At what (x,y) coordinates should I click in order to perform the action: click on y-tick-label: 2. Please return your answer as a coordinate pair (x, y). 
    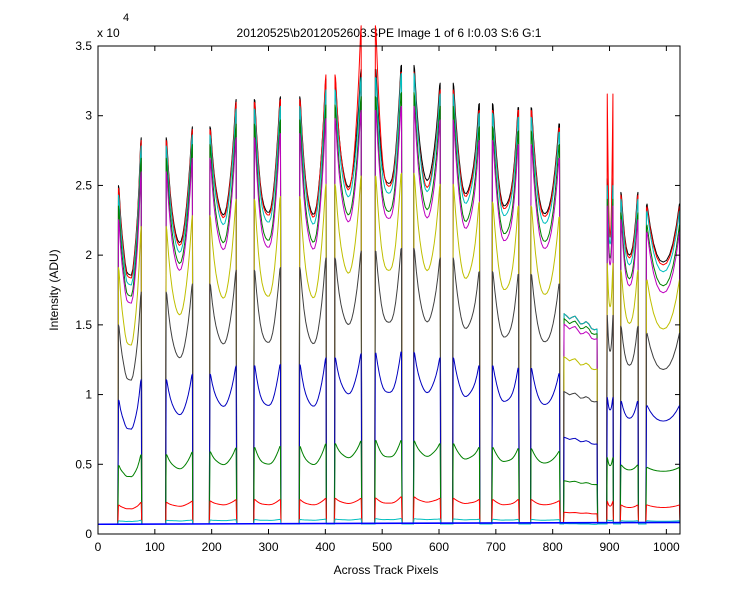
    Looking at the image, I should click on (88, 255).